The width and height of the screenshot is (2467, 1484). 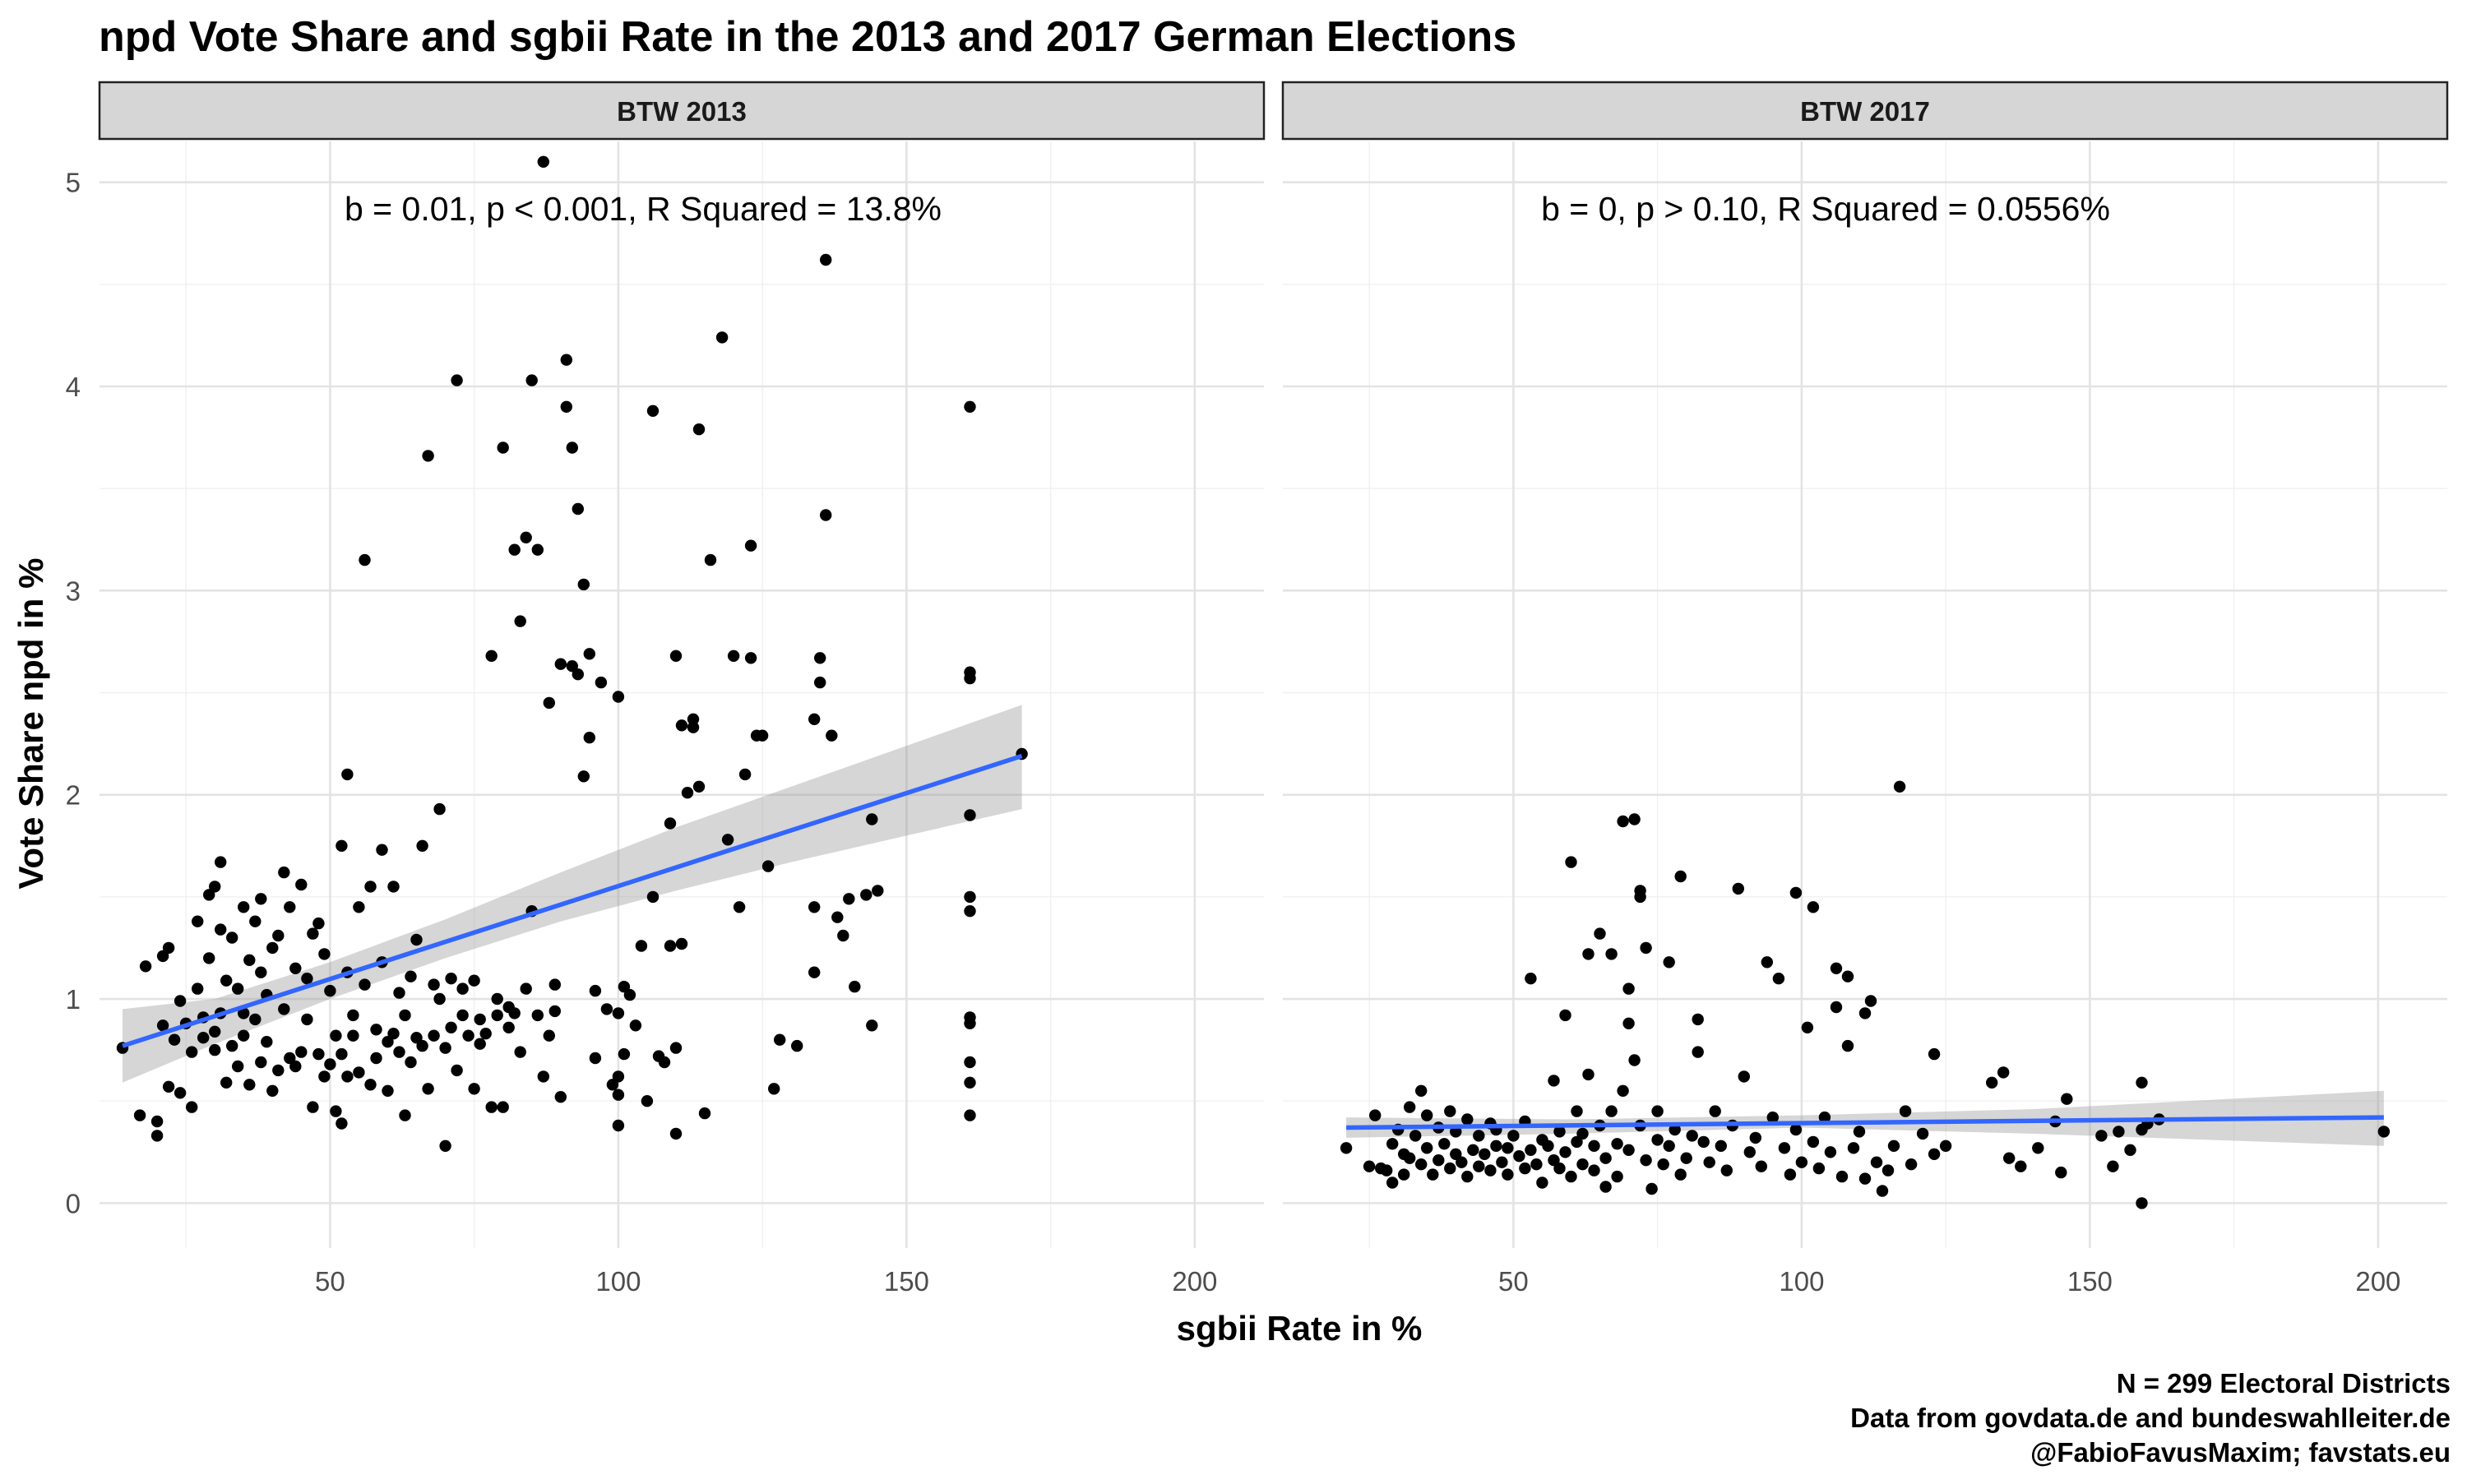 I want to click on x-tick-label: 50, so click(x=330, y=1282).